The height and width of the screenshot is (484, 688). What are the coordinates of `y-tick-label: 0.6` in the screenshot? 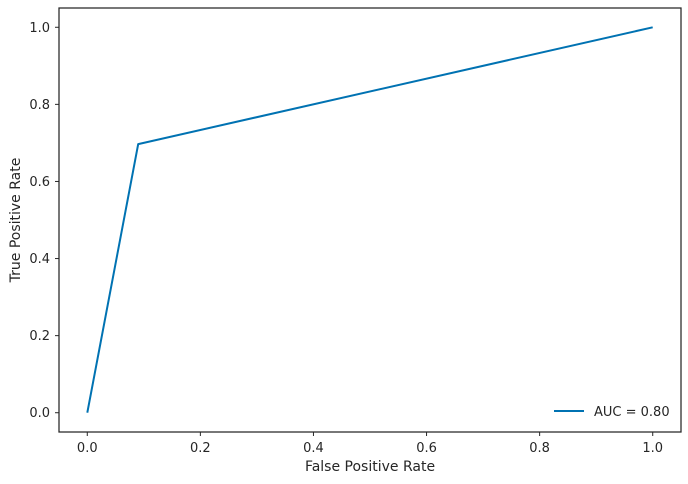 It's located at (39, 182).